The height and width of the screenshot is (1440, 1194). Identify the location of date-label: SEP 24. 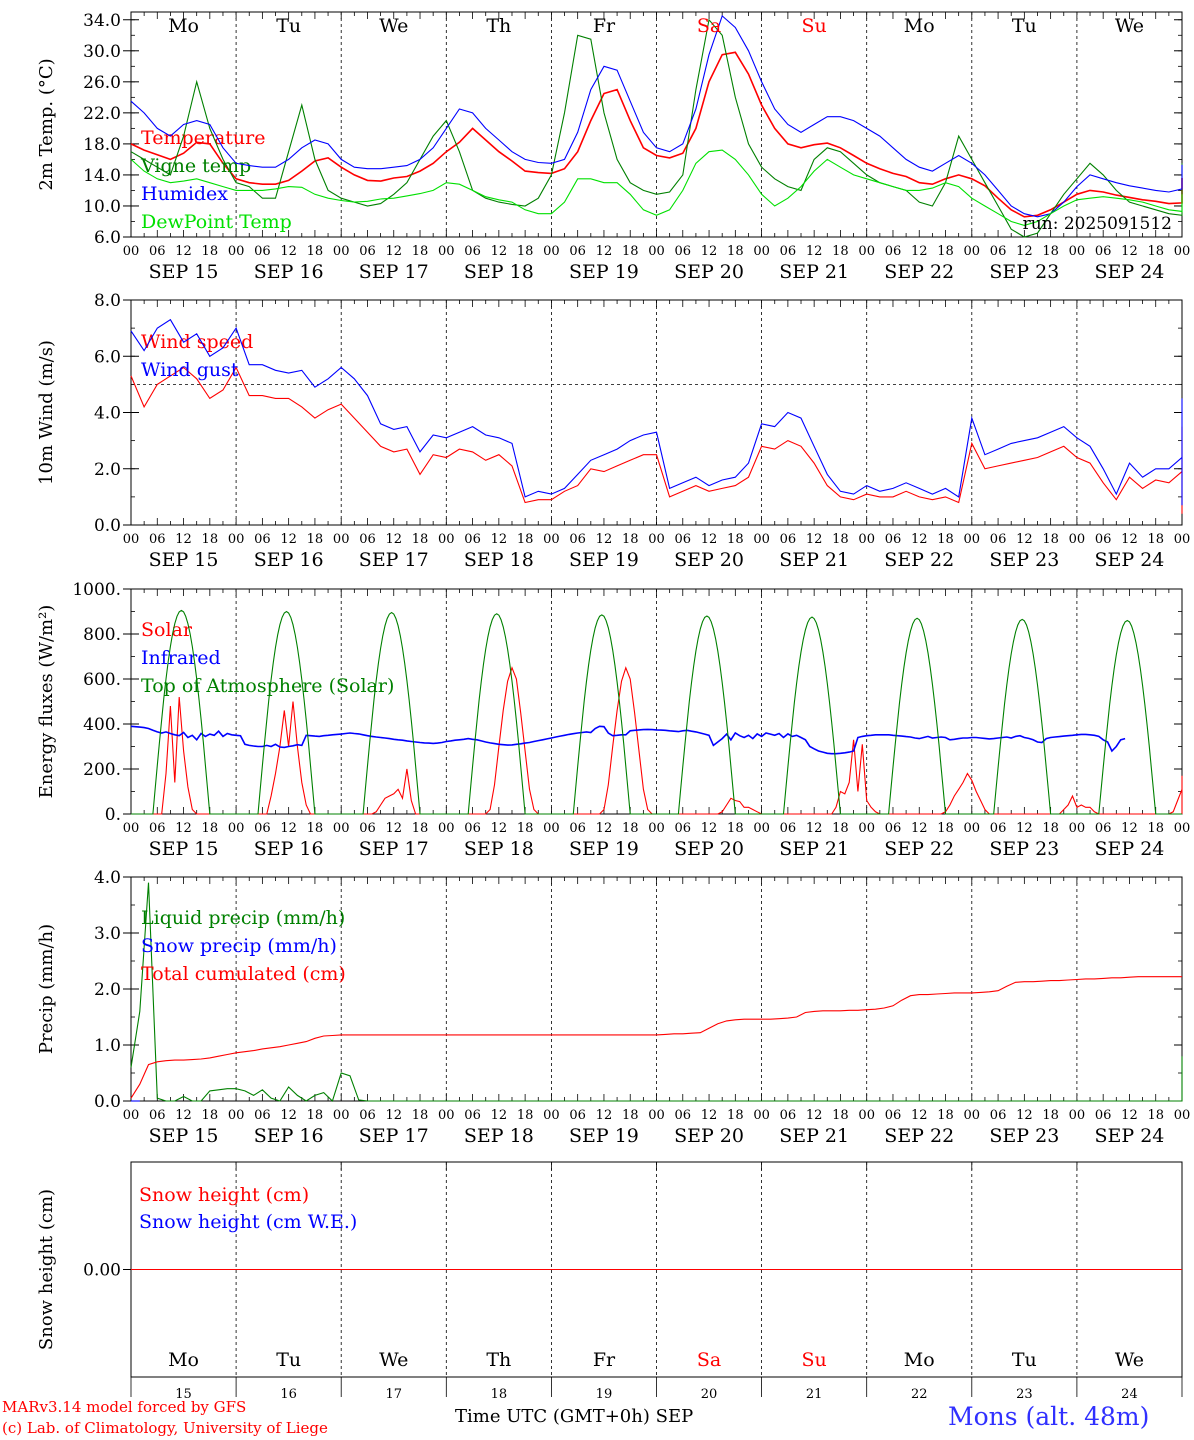
(1130, 272).